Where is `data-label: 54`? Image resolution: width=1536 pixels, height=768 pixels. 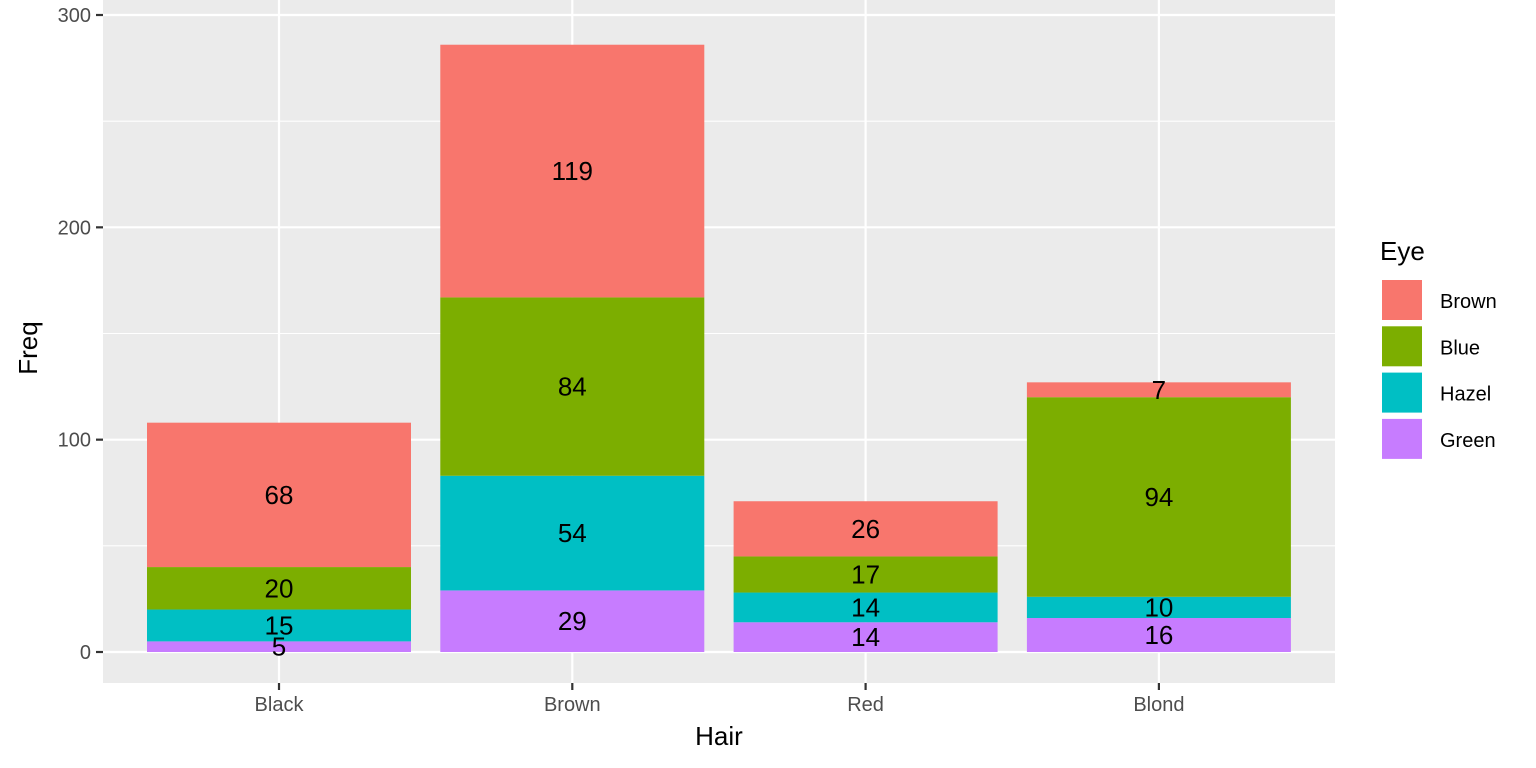
data-label: 54 is located at coordinates (572, 533).